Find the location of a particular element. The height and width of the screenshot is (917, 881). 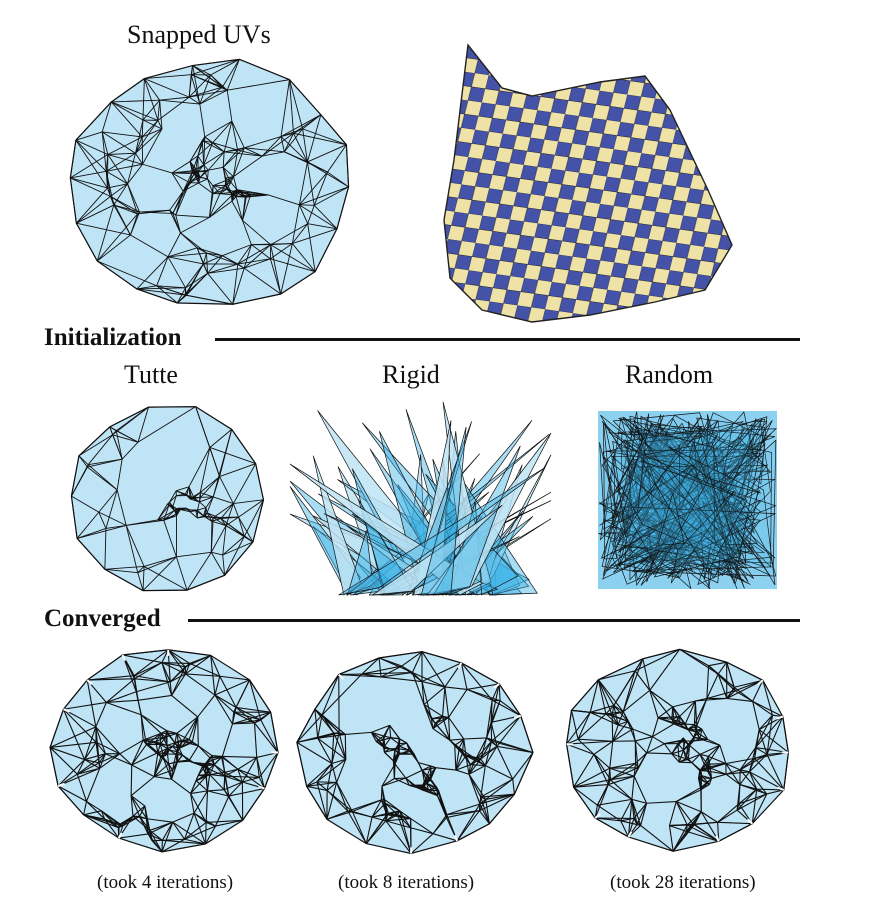

caption-took-4: (took 4 iterations) is located at coordinates (165, 882).